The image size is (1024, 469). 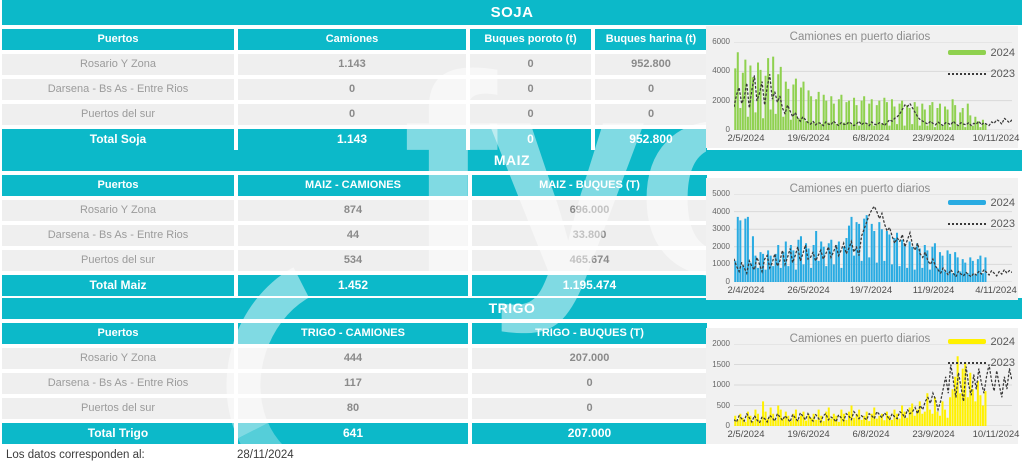 What do you see at coordinates (966, 73) in the screenshot?
I see `legend-dotted-2023-icon` at bounding box center [966, 73].